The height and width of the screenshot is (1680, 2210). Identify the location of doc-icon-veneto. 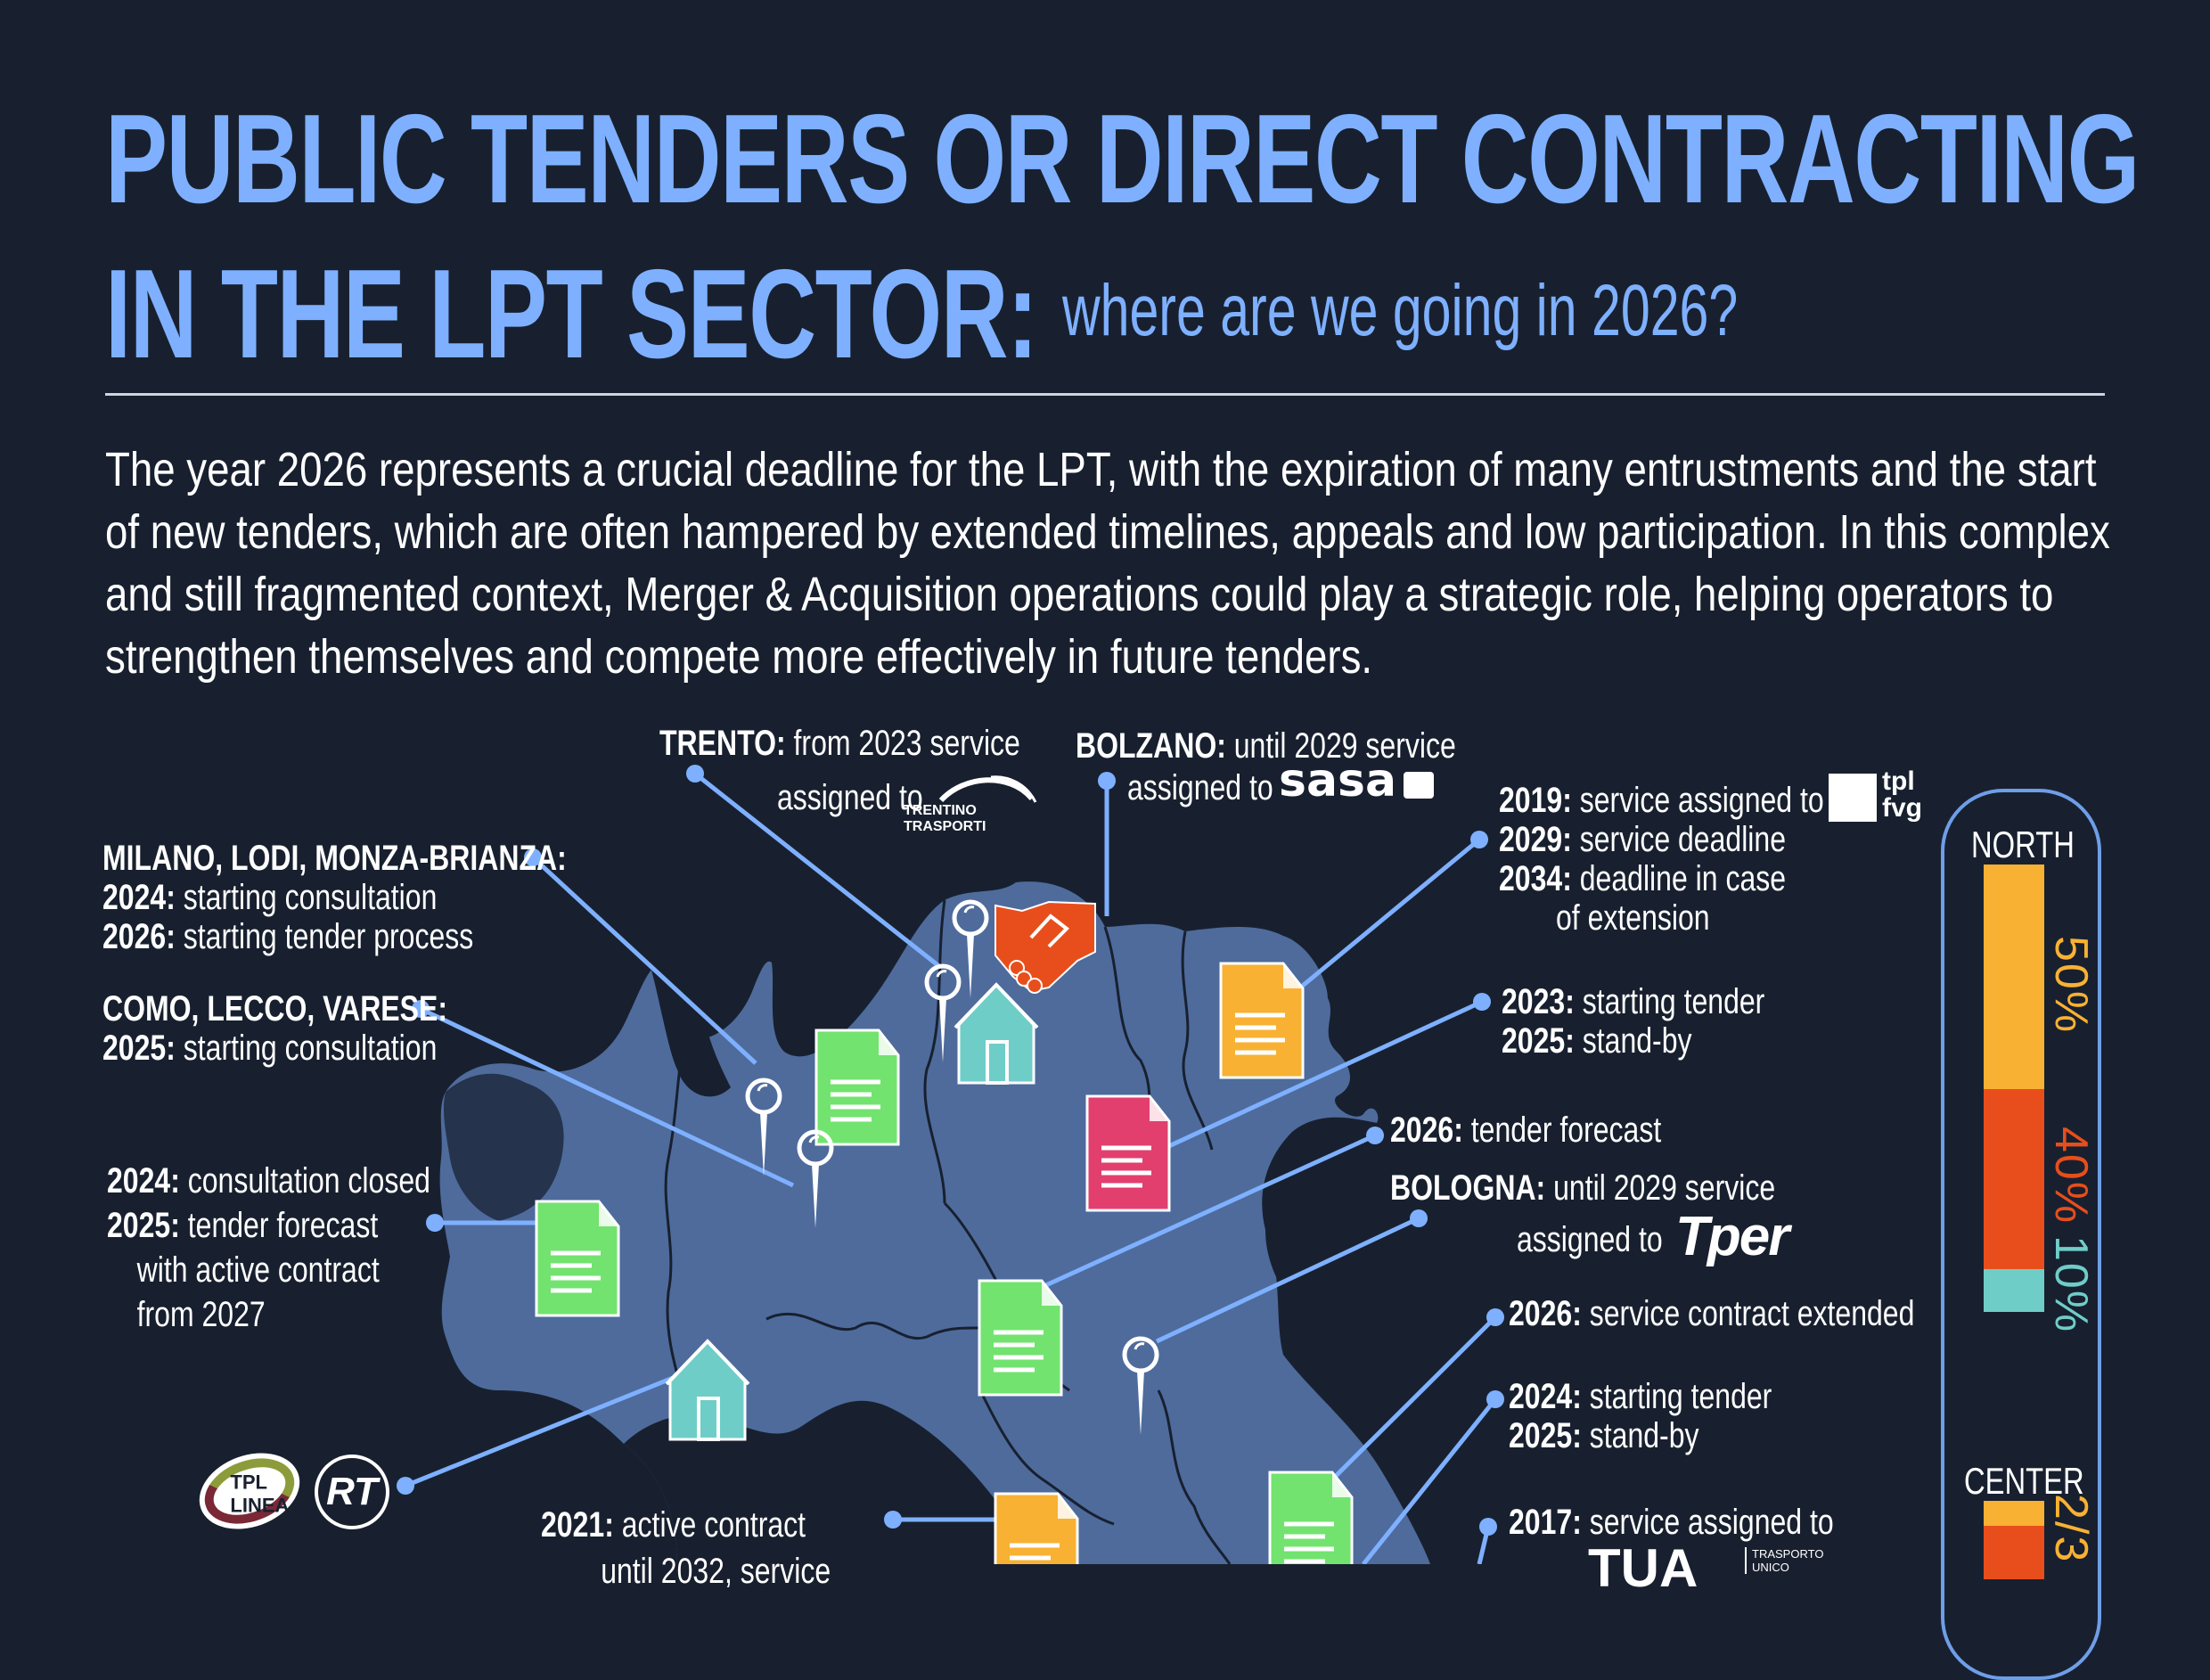
(1128, 1153).